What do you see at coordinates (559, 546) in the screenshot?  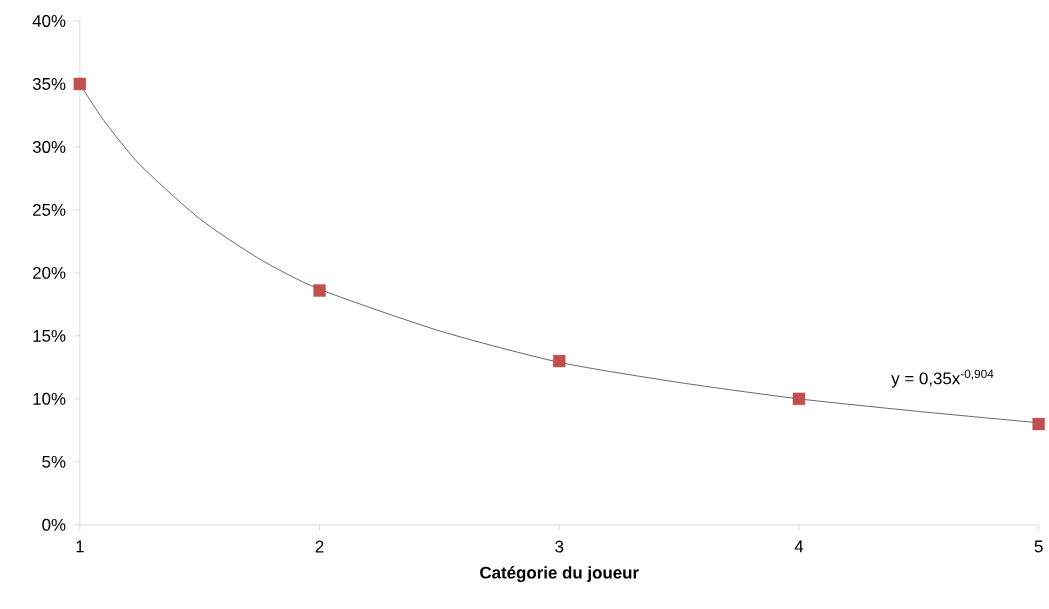 I see `x-tick-label: 3` at bounding box center [559, 546].